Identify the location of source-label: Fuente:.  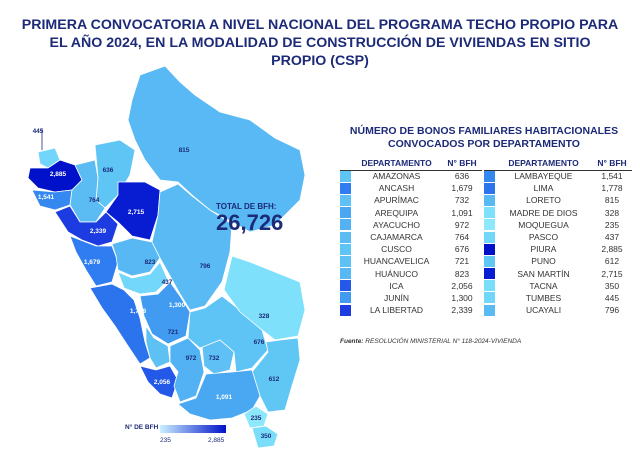
(352, 341).